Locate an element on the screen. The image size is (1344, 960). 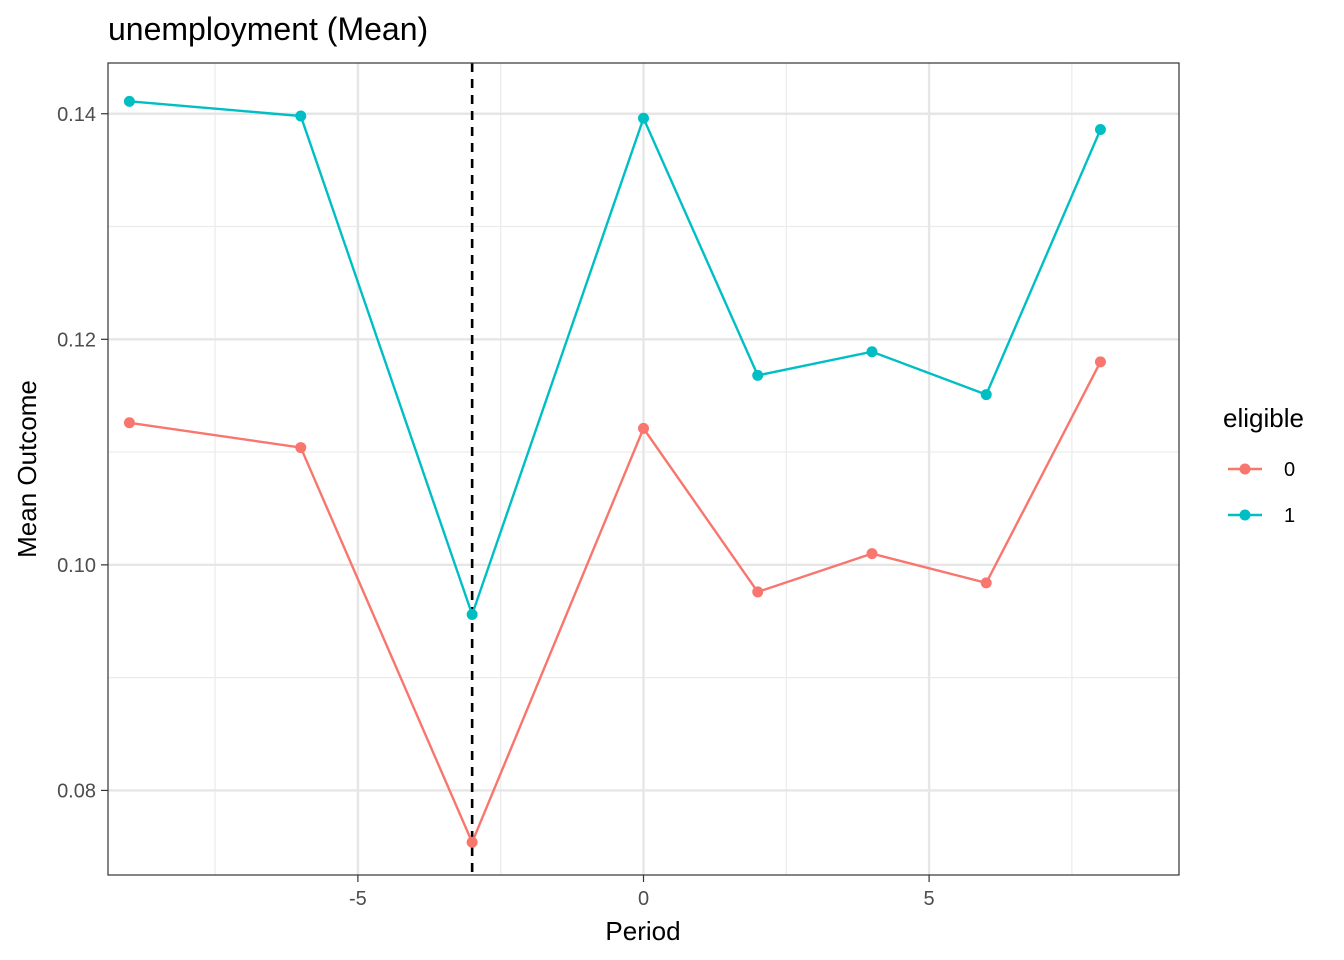
y-axis-title: Mean Outcome is located at coordinates (27, 469).